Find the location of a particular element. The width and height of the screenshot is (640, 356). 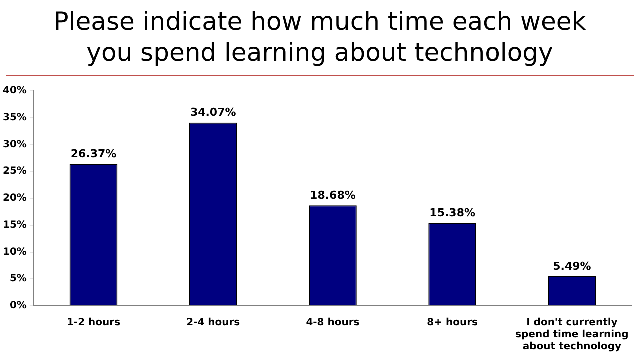

x-tick-label: 8+ hours is located at coordinates (452, 323).